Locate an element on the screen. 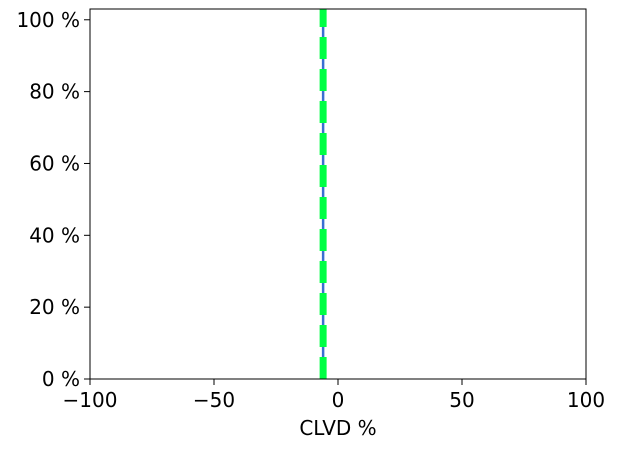 The image size is (617, 450). y-axis: 0 % 20 % 40 % 60 % 80 % 100 % is located at coordinates (53, 199).